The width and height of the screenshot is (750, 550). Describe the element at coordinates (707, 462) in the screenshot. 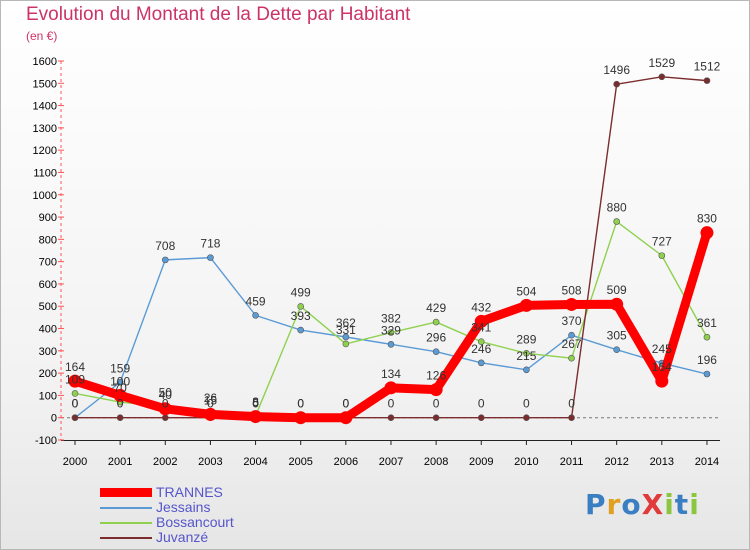

I see `x-tick-label: 2014` at that location.